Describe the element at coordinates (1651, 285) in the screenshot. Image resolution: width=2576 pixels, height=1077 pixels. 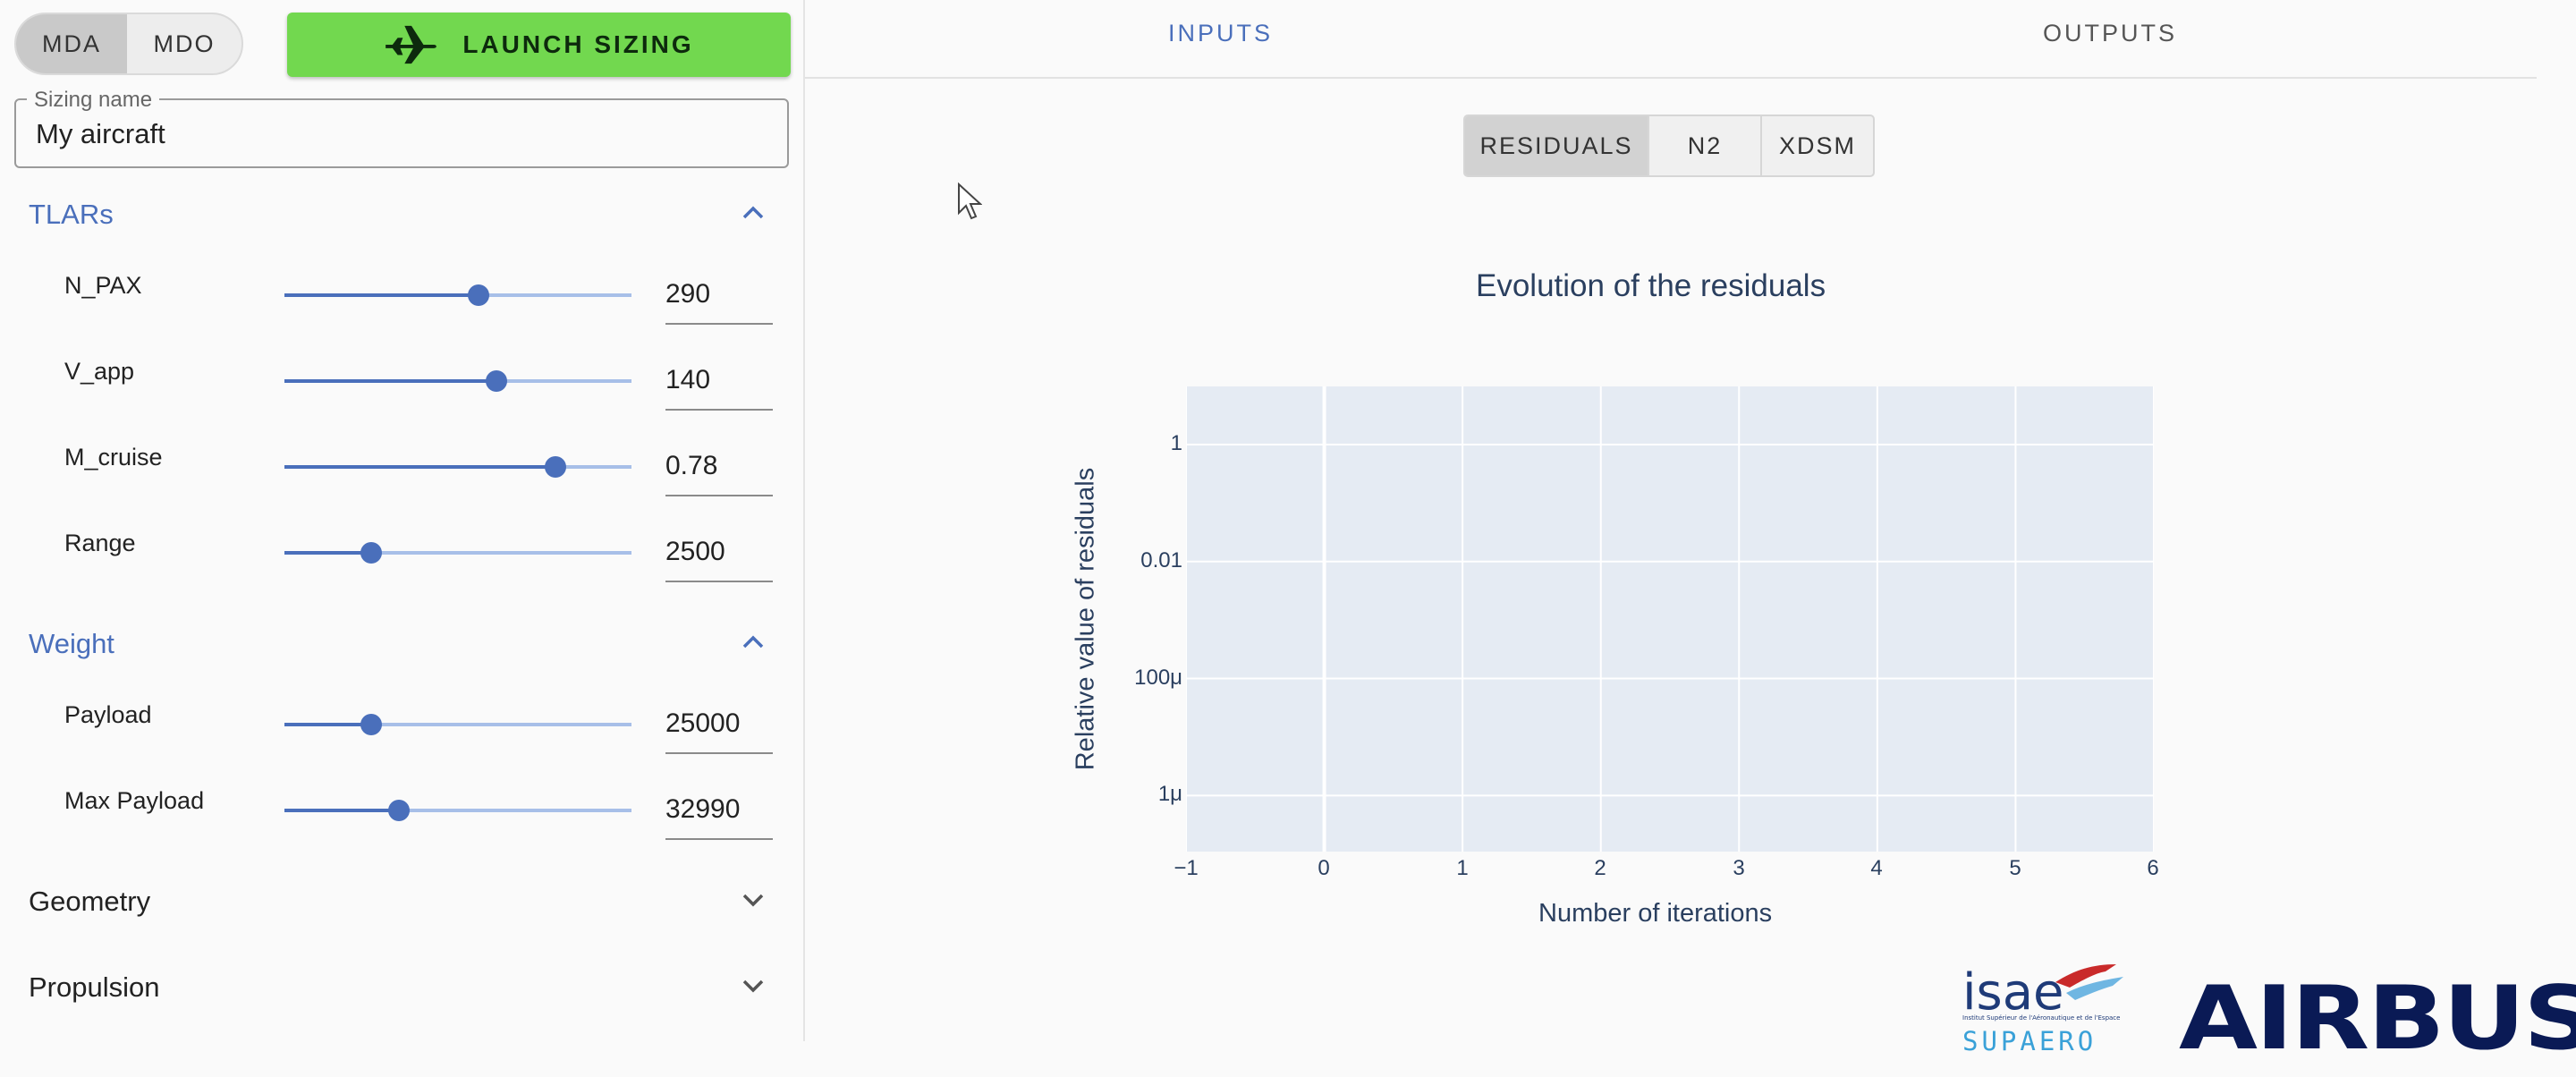
I see `chart-title: Evolution of the residuals` at that location.